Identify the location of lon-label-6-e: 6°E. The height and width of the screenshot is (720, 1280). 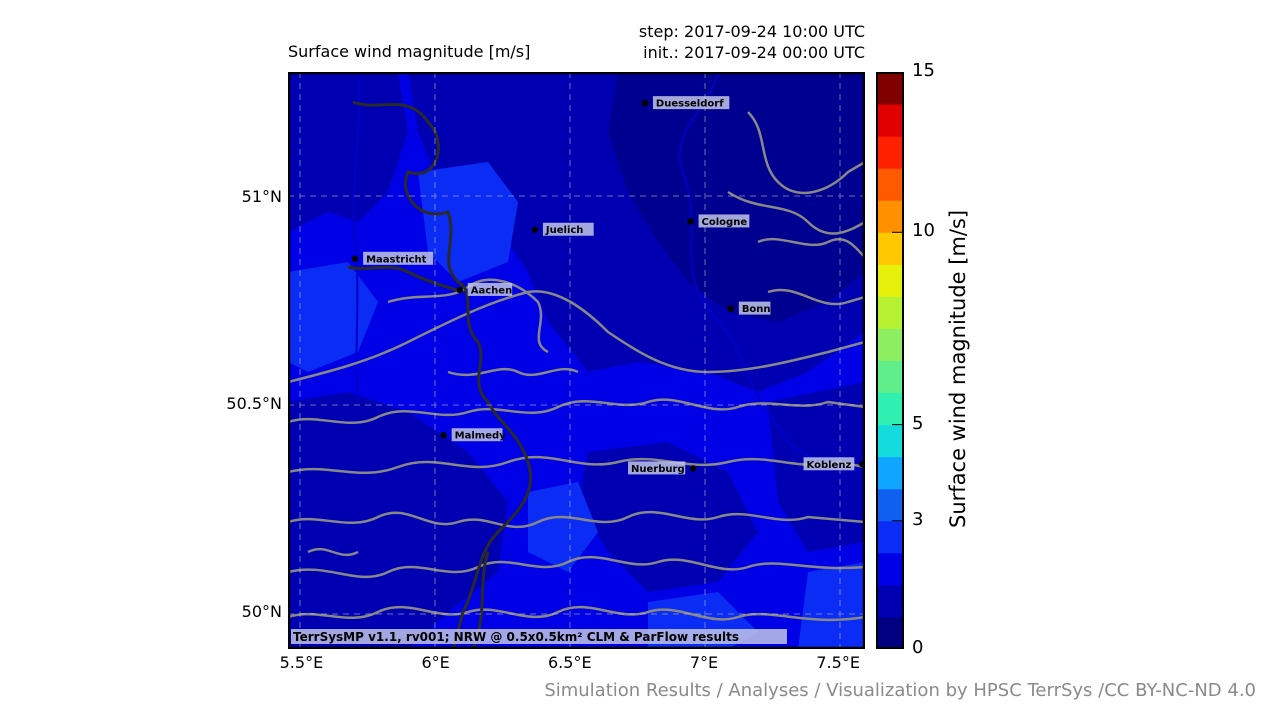
(435, 662).